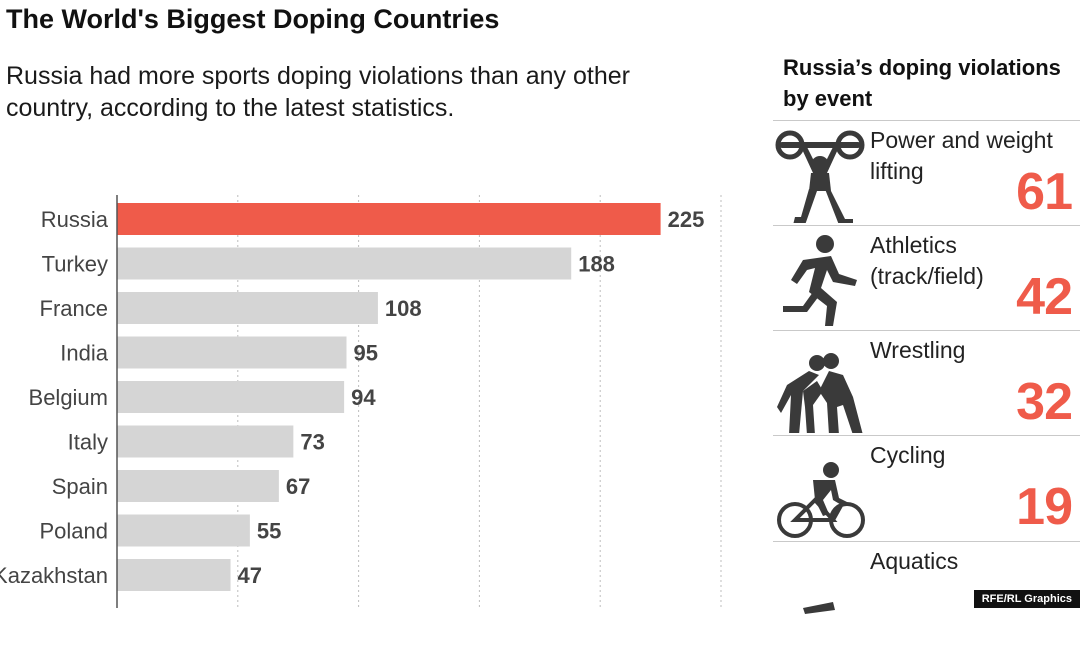 This screenshot has height=646, width=1080. I want to click on chart-title: The World's Biggest Doping Countries, so click(253, 19).